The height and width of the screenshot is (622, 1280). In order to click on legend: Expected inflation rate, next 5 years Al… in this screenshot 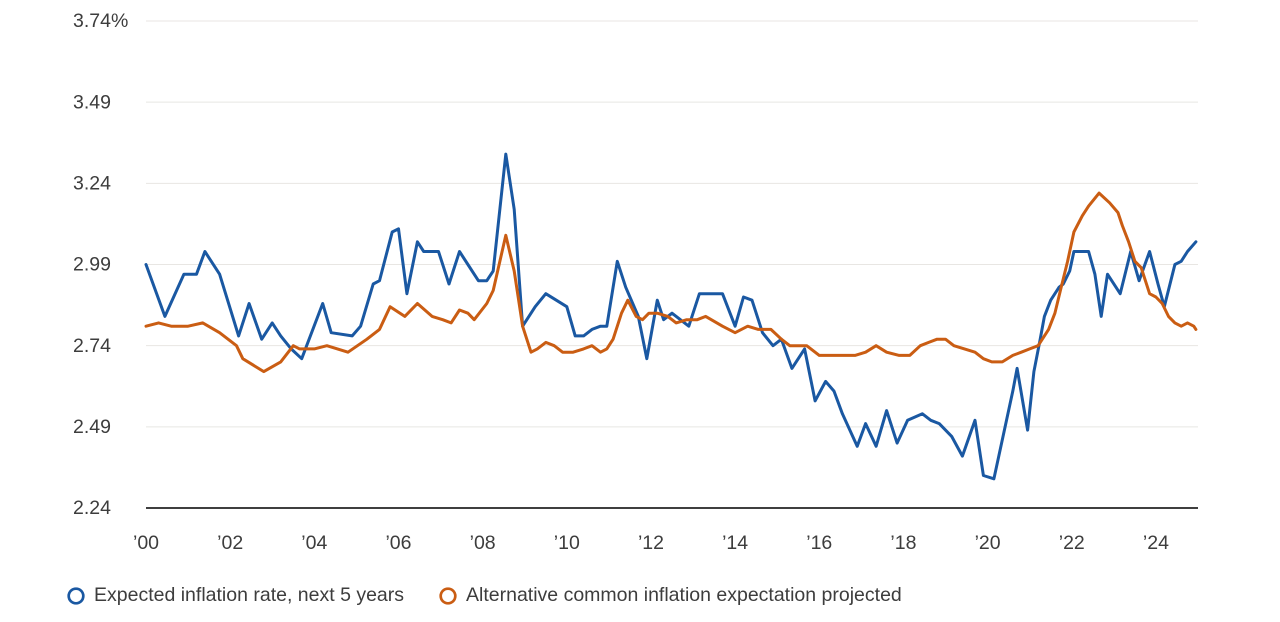, I will do `click(484, 595)`.